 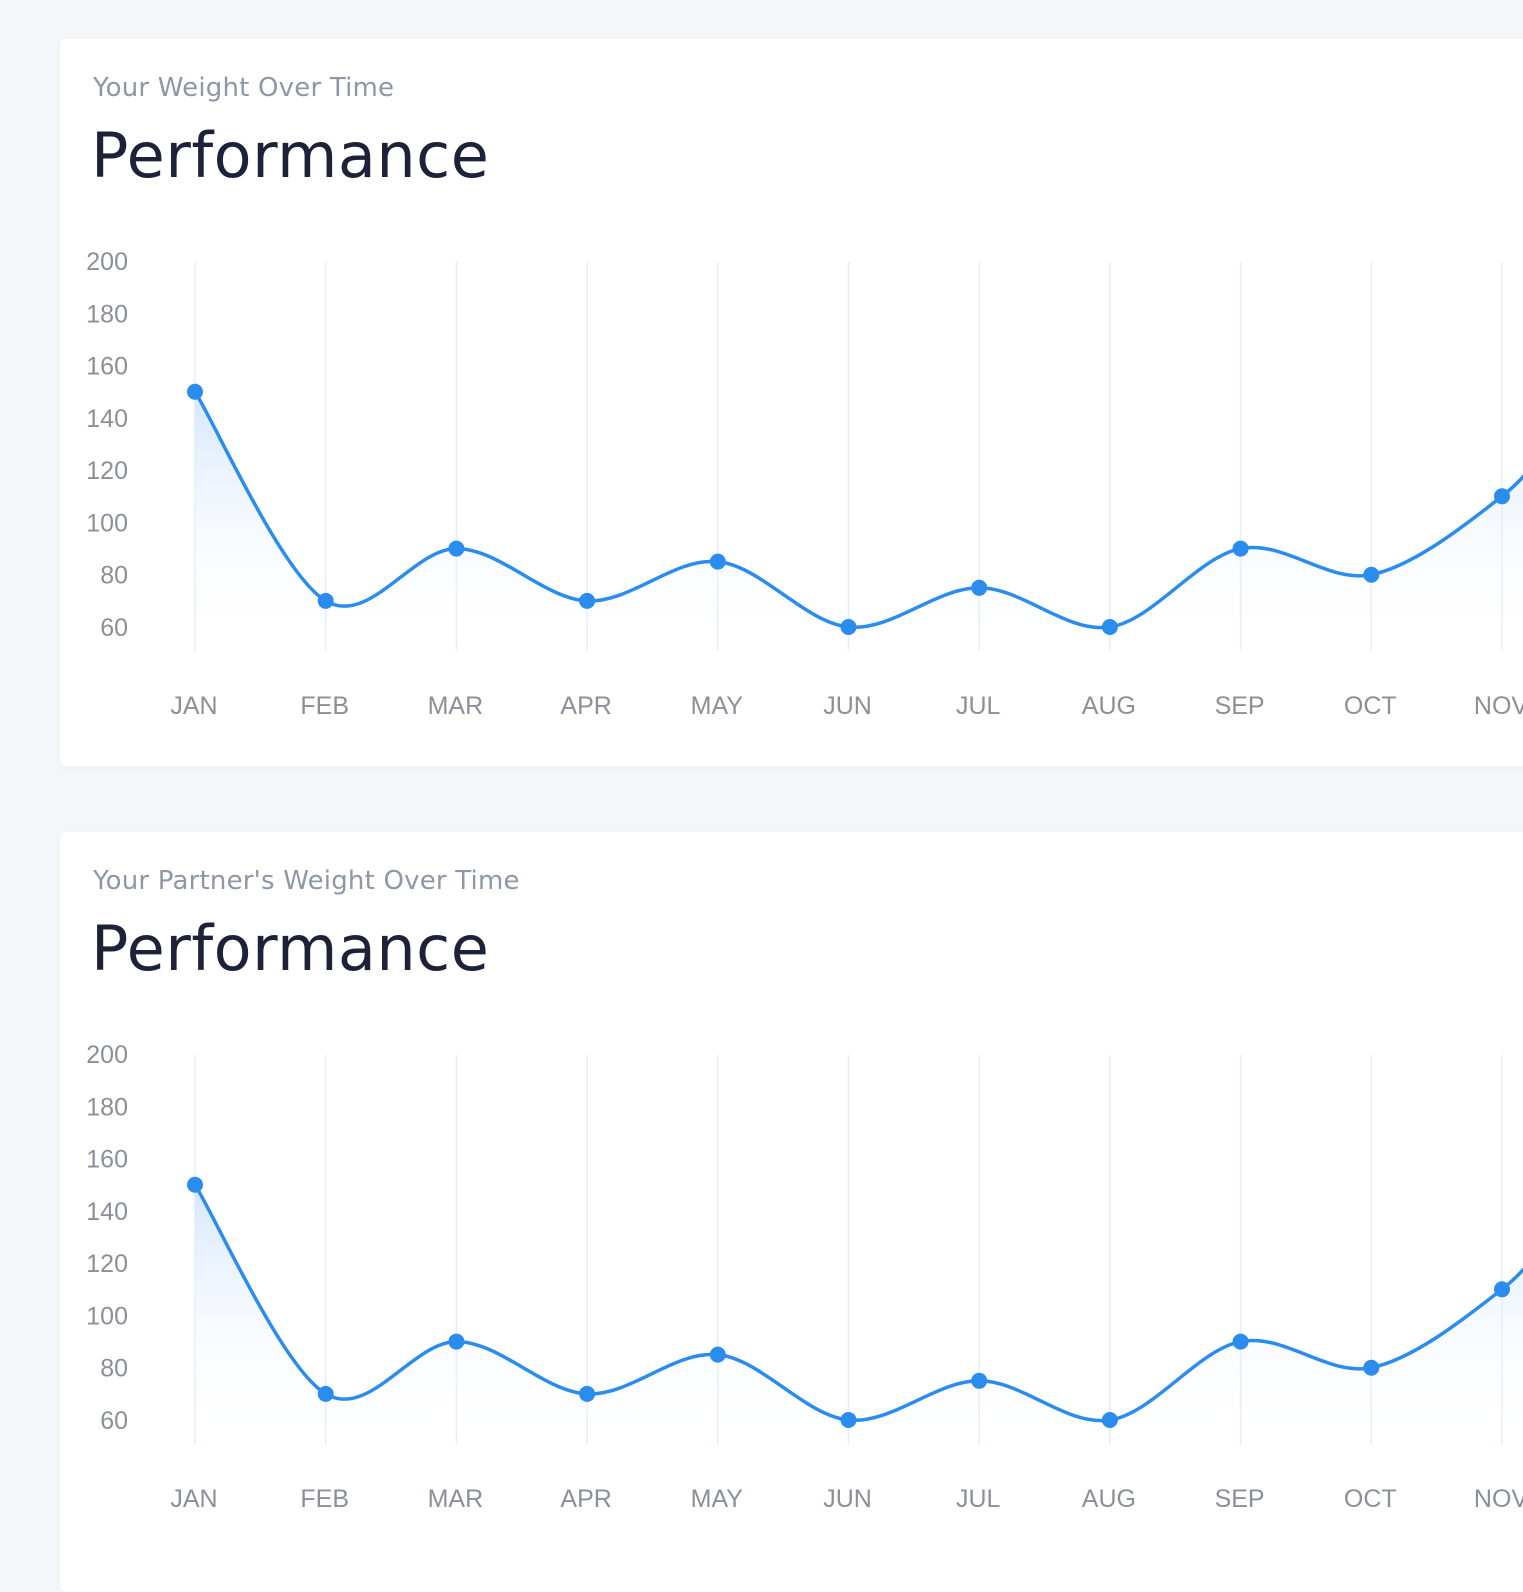 I want to click on card-subtitle: Your Weight Over Time, so click(x=244, y=88).